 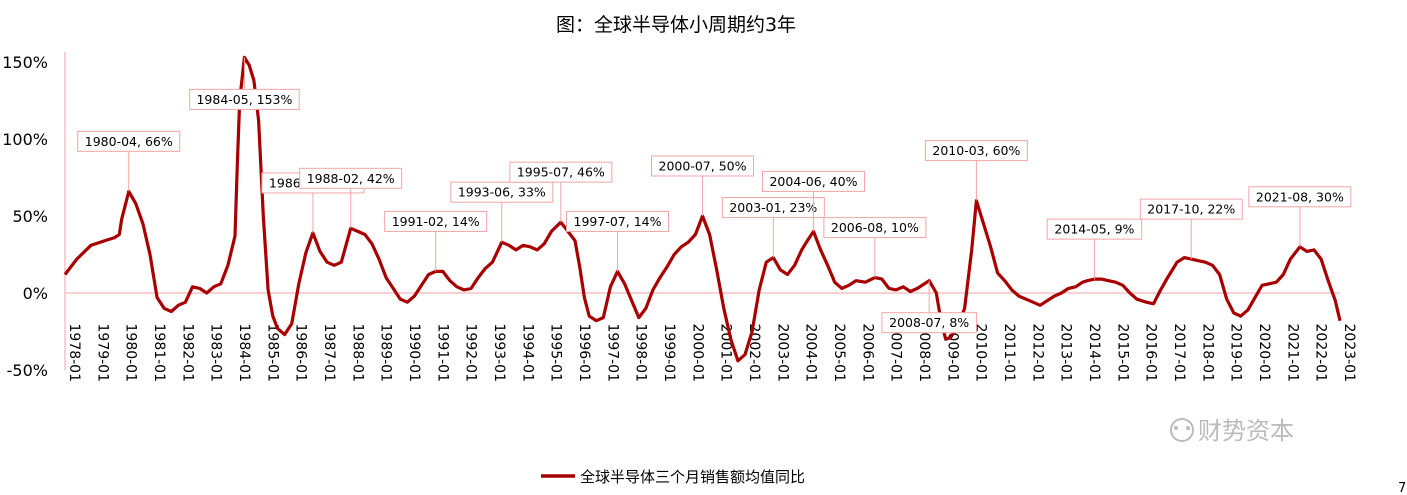 I want to click on x-tick-label: 1999-01, so click(x=669, y=353).